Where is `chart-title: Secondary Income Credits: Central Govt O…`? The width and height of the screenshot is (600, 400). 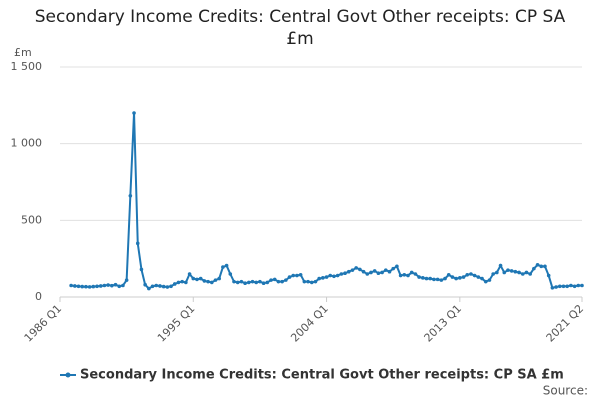
chart-title: Secondary Income Credits: Central Govt O… is located at coordinates (300, 28).